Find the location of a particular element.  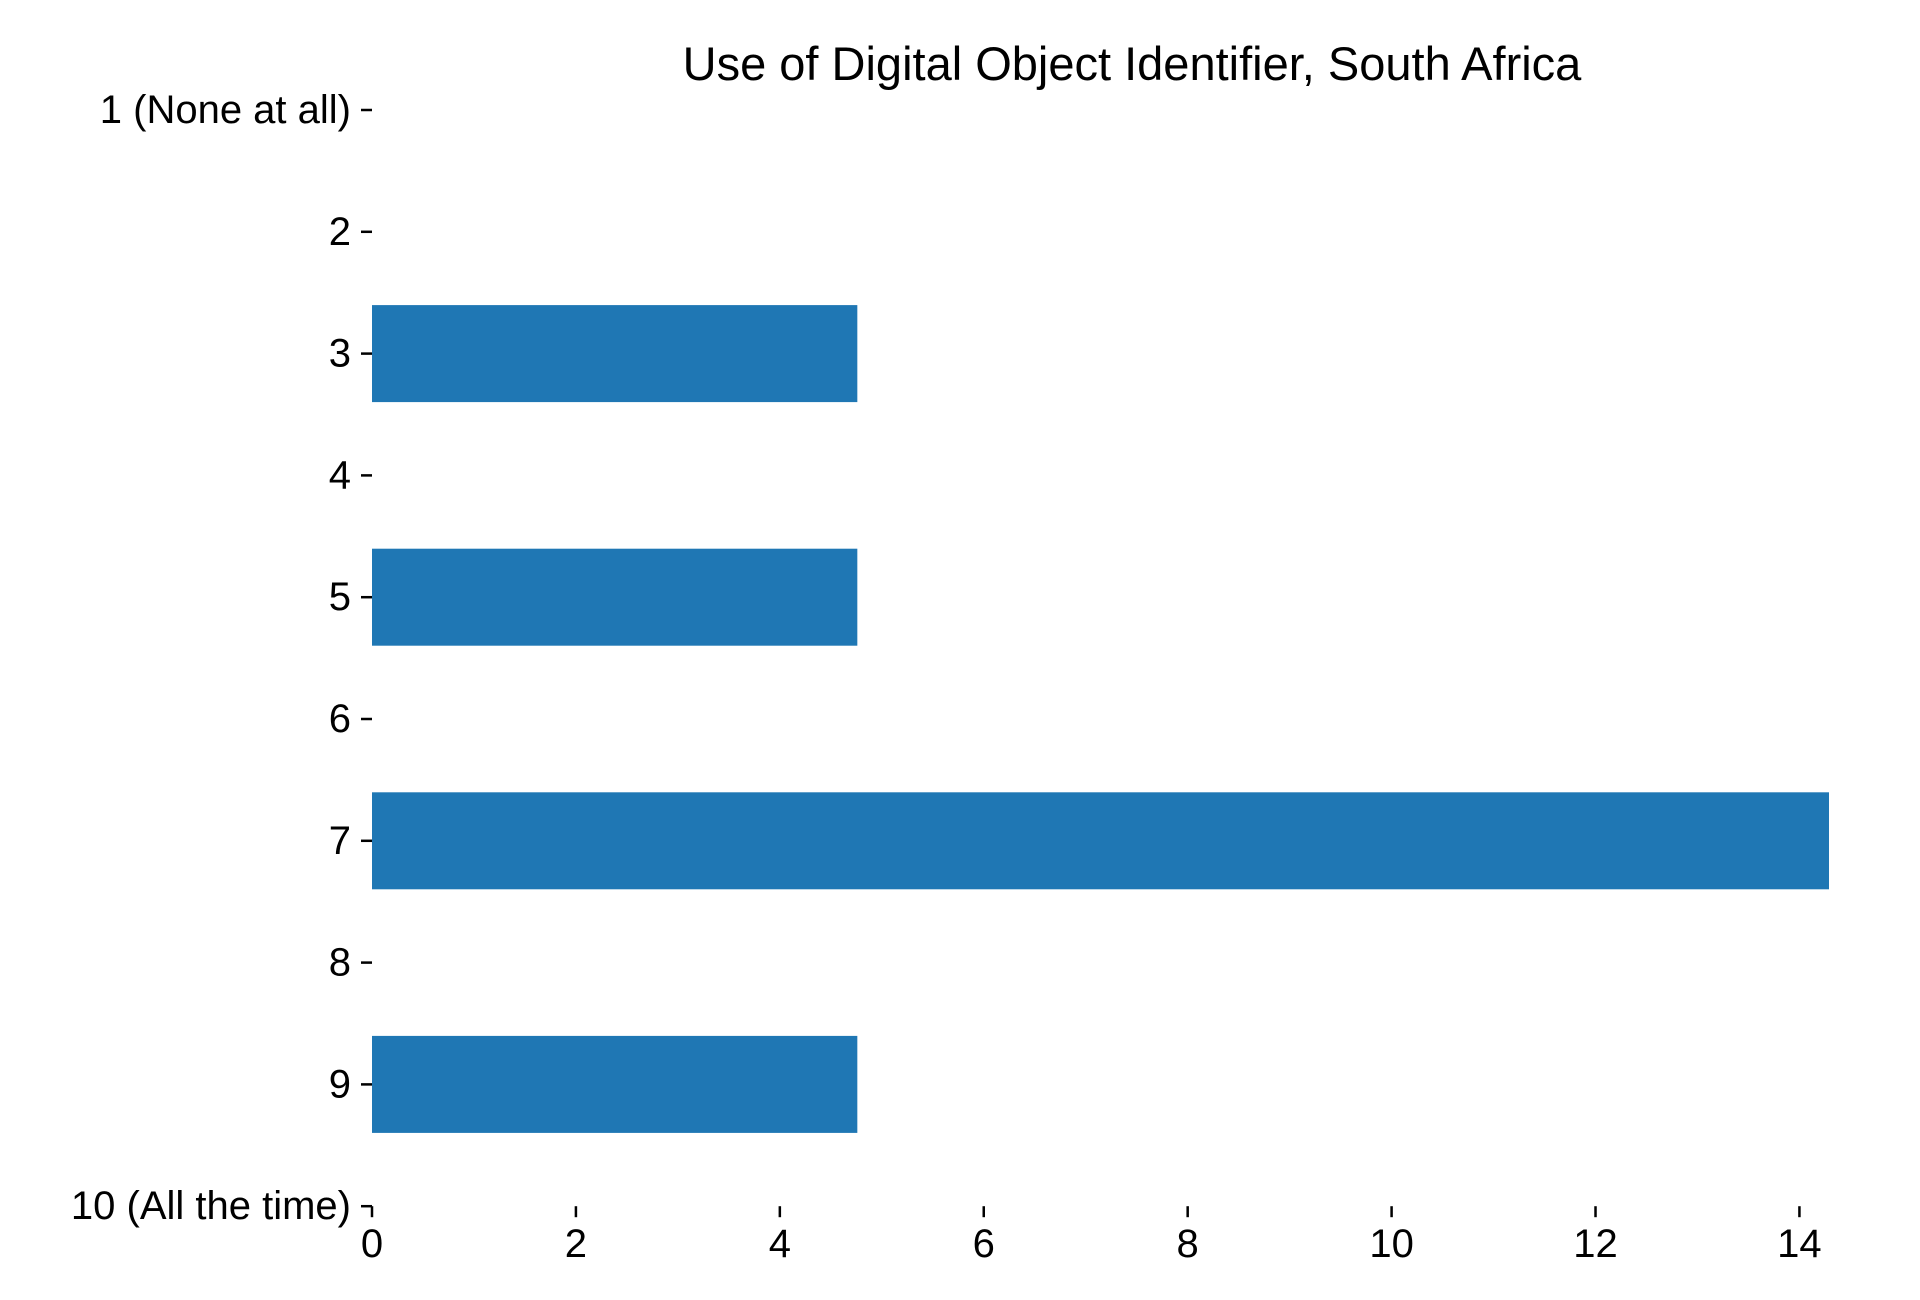

y-tick-label: 3 is located at coordinates (340, 354).